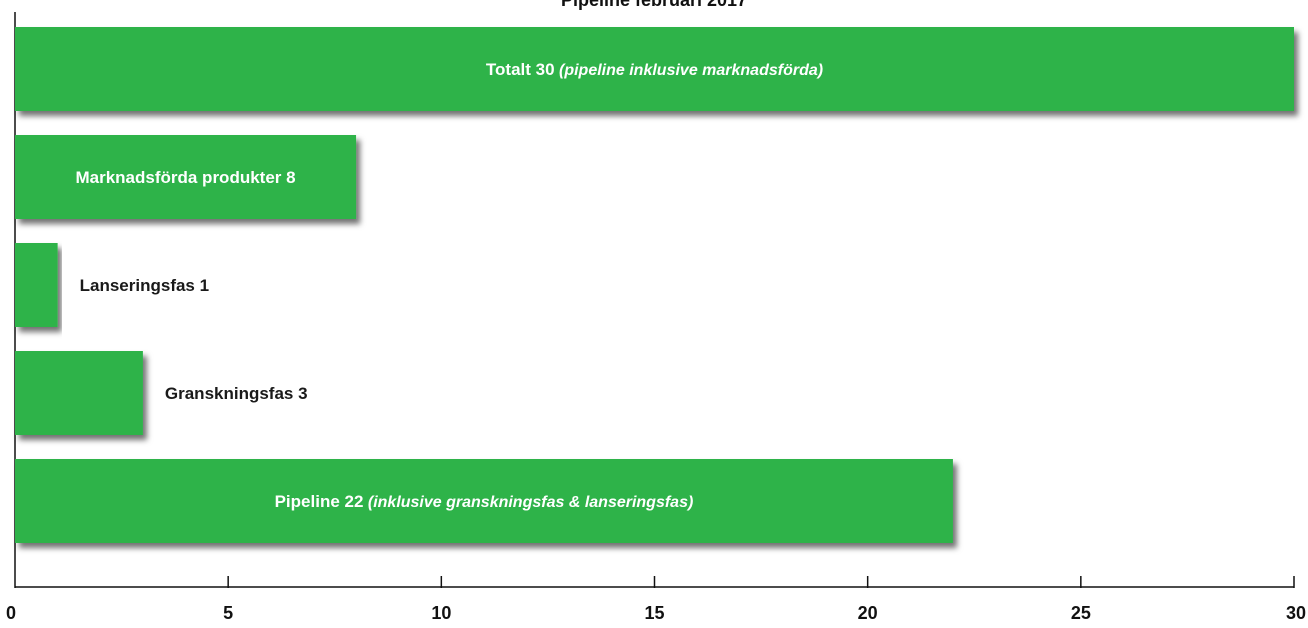 This screenshot has width=1308, height=628. Describe the element at coordinates (1081, 613) in the screenshot. I see `x-tick-label-25: 25` at that location.